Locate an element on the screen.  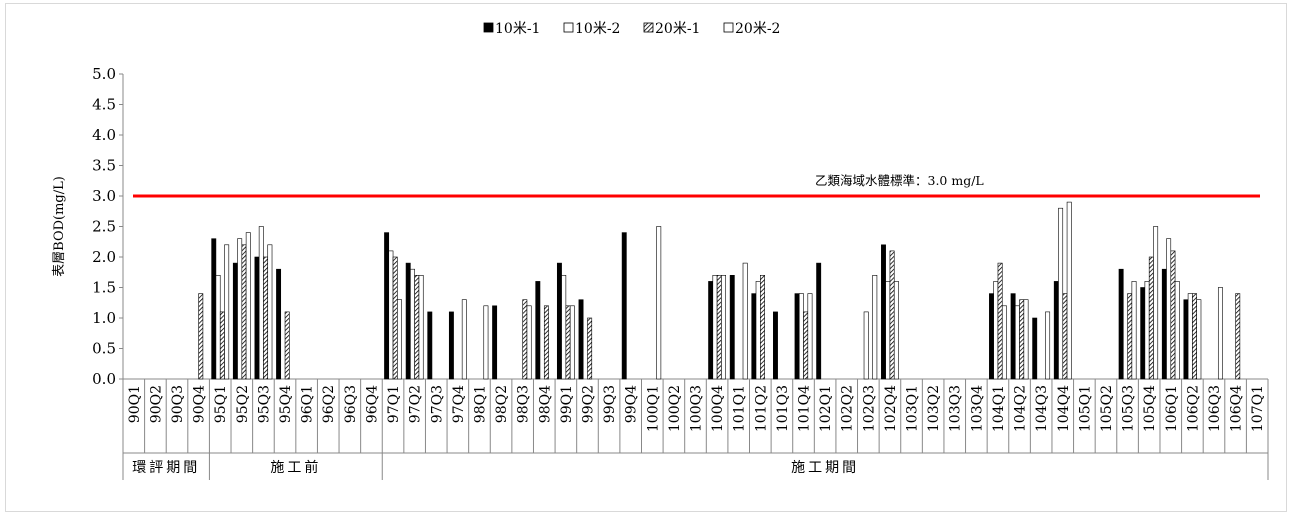
bar-20米-2-106Q1 is located at coordinates (1177, 330).